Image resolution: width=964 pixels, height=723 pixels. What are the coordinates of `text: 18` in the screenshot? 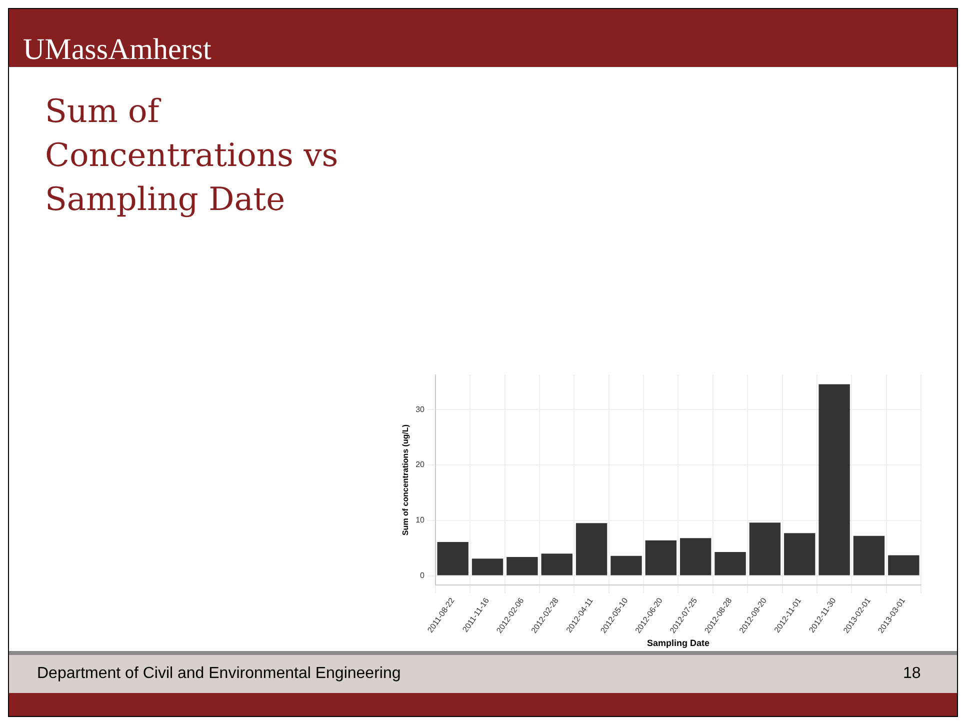 It's located at (912, 674).